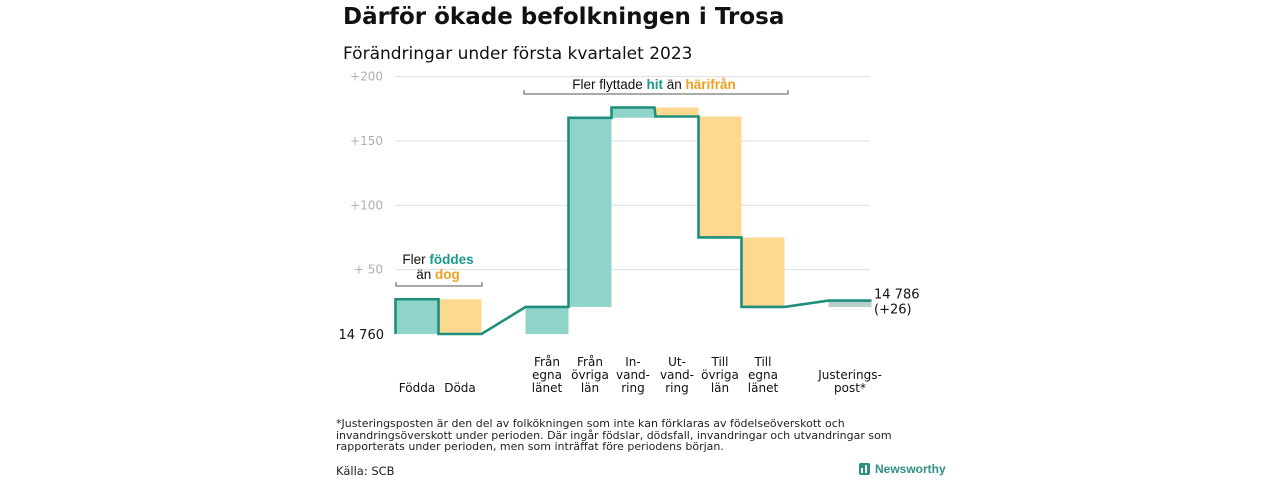 This screenshot has width=1280, height=480. What do you see at coordinates (654, 84) in the screenshot?
I see `annotation-migration: Fler flyttade hit än härifrån` at bounding box center [654, 84].